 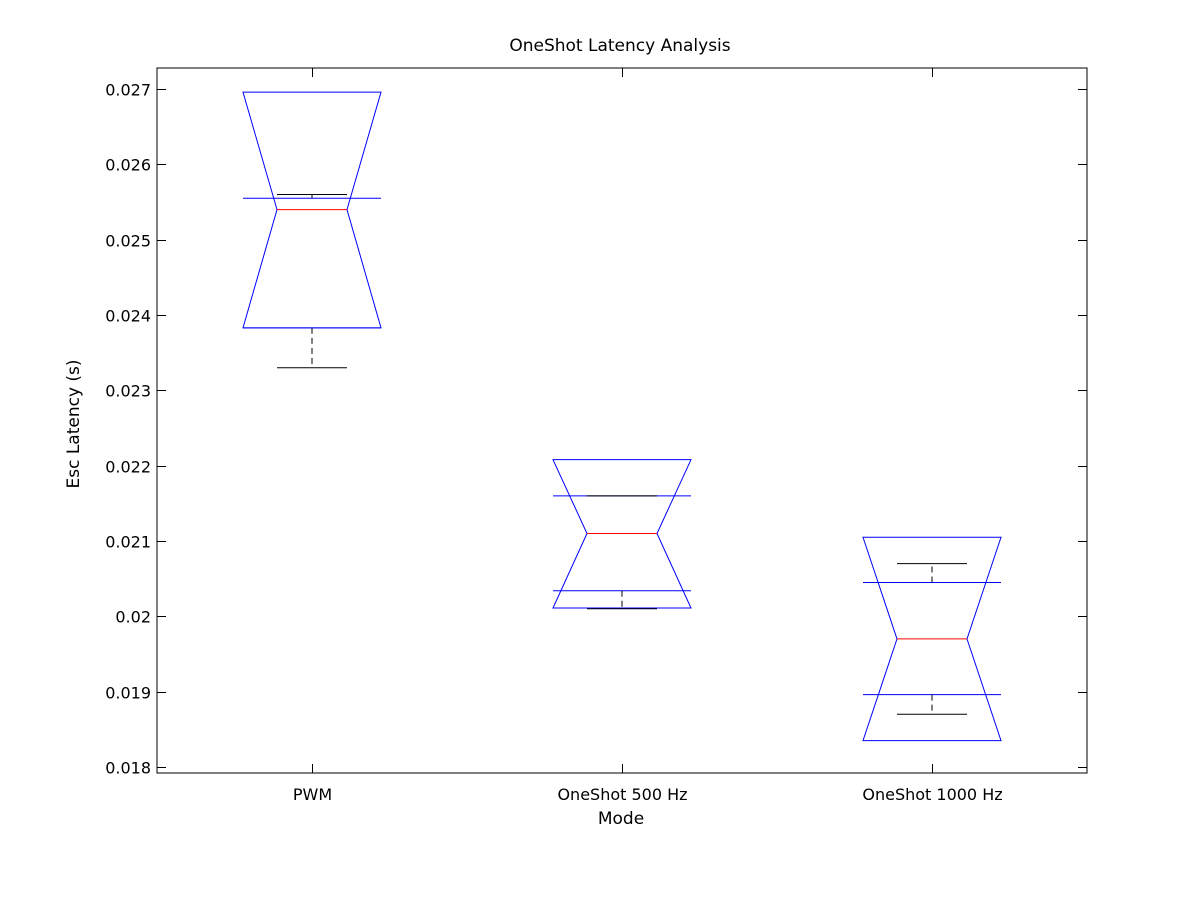 What do you see at coordinates (128, 165) in the screenshot?
I see `y-tick-label: 0.026` at bounding box center [128, 165].